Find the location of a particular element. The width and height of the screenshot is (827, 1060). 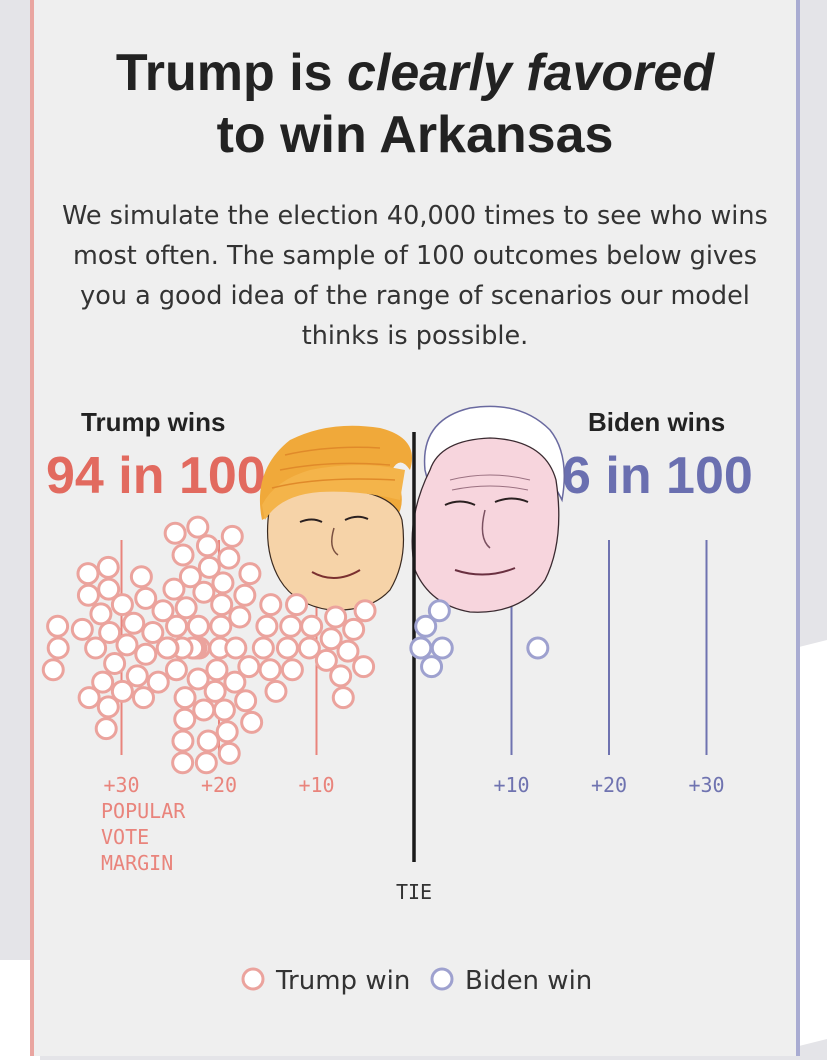

biden-illustration is located at coordinates (488, 509).